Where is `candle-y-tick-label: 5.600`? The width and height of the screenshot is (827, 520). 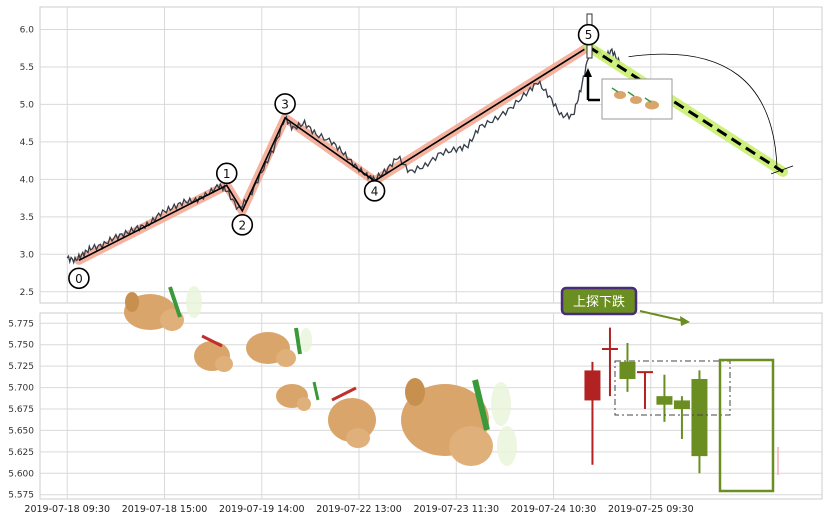 candle-y-tick-label: 5.600 is located at coordinates (21, 474).